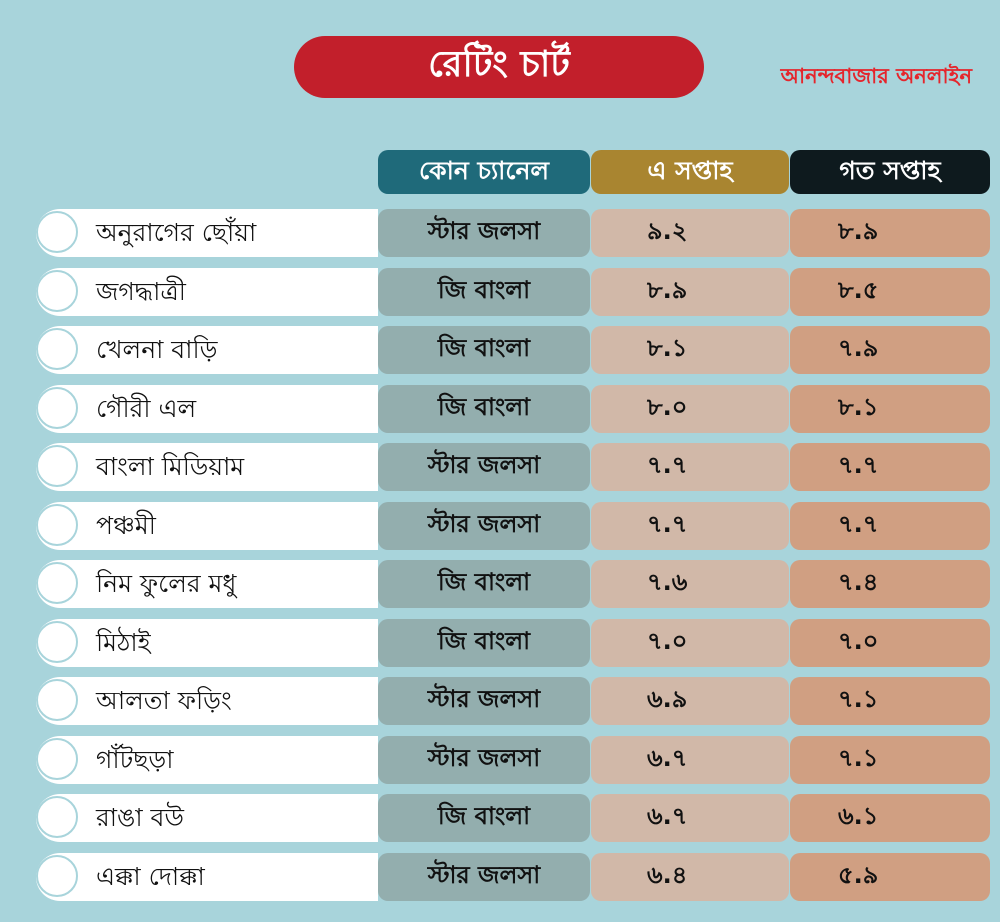 This screenshot has height=922, width=1000. I want to click on table-row: আলতা ফড়িং স্টার জলসা ৬.৯ ৭.১, so click(500, 701).